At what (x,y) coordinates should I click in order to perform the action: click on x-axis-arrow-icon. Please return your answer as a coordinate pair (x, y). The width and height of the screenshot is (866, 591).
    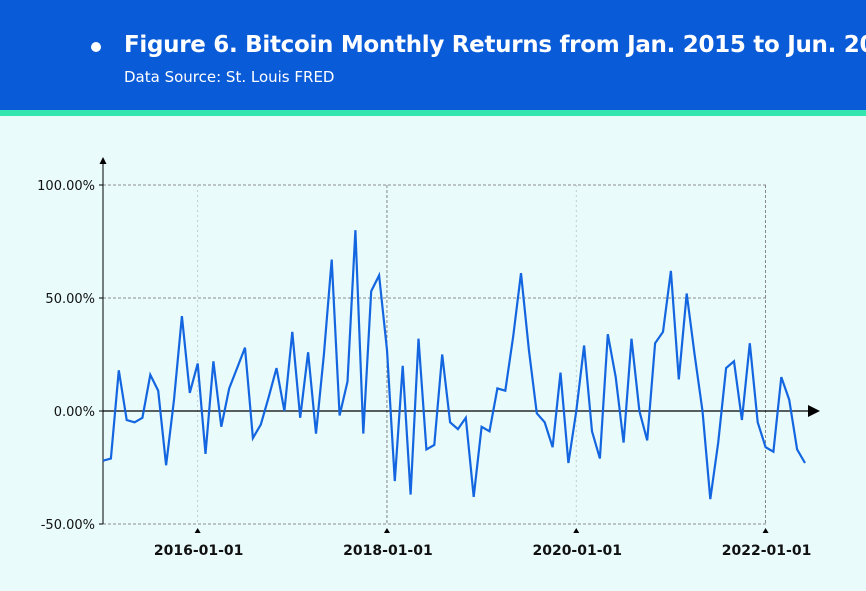
    Looking at the image, I should click on (814, 411).